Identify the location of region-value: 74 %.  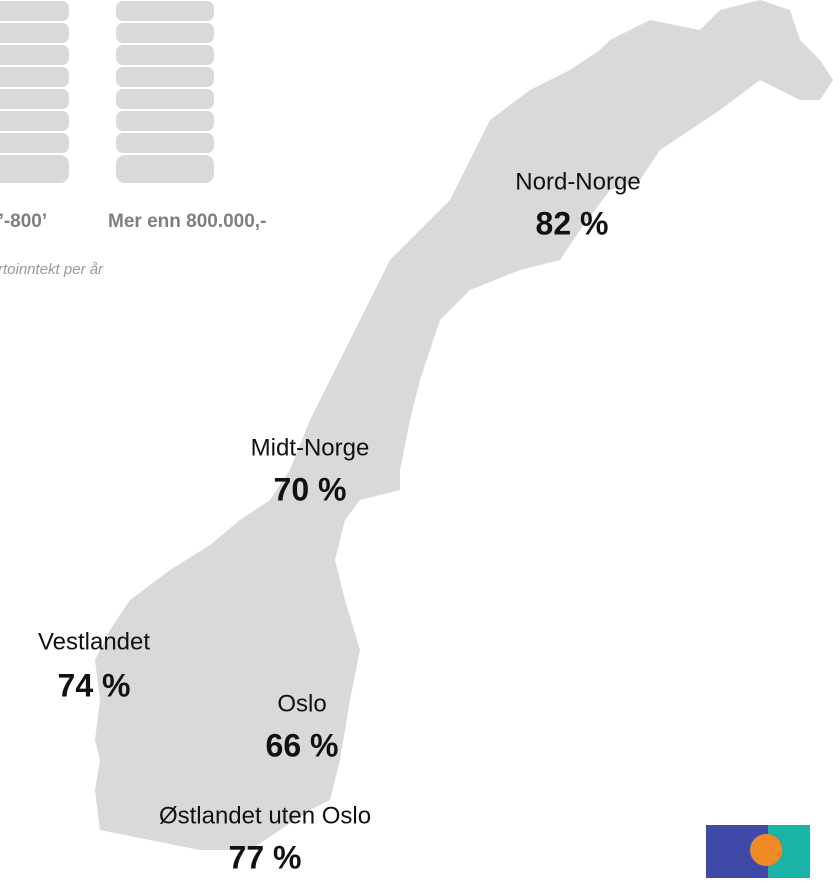
(94, 685).